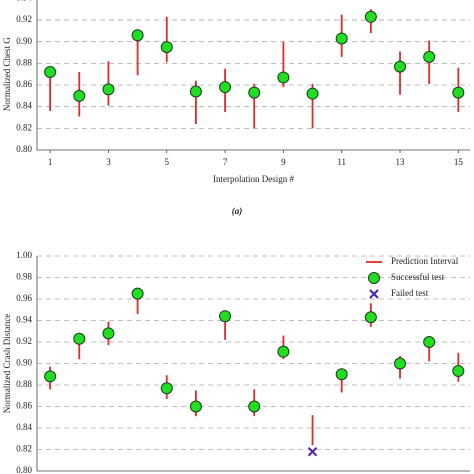  I want to click on legend-label: Prediction Interval, so click(425, 261).